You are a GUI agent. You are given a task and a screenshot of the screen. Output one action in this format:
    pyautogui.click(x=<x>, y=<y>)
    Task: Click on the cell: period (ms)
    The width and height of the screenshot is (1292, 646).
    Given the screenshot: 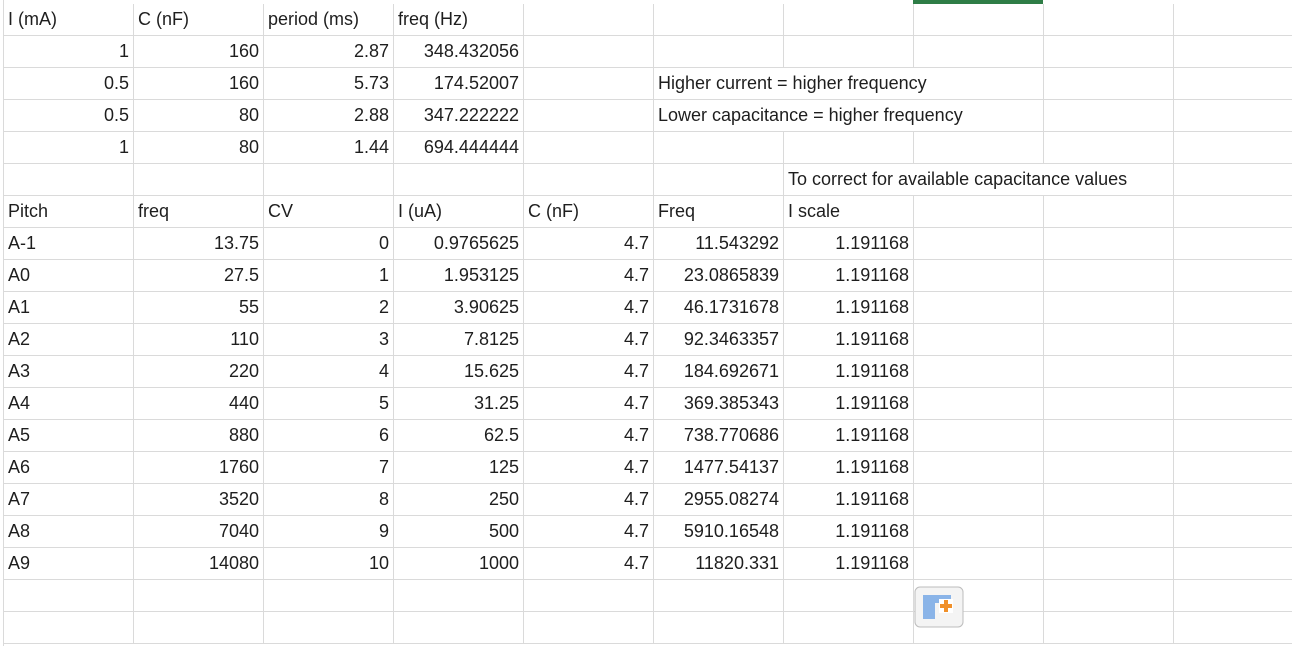 What is the action you would take?
    pyautogui.click(x=329, y=20)
    